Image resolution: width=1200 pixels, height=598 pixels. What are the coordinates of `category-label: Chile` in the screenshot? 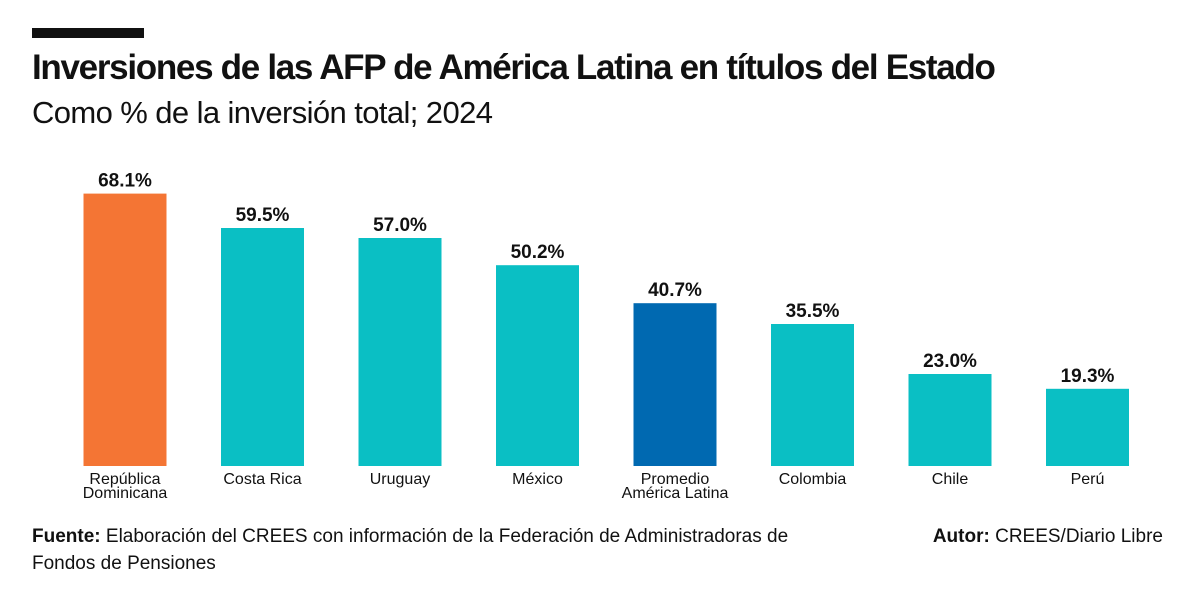 It's located at (950, 479).